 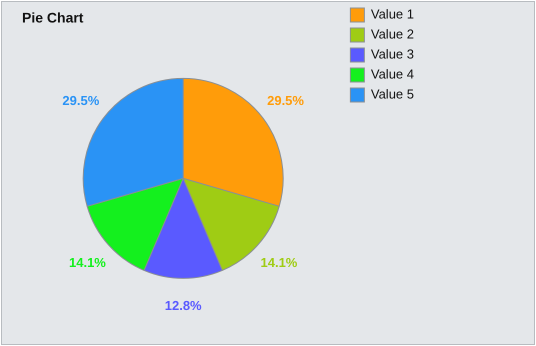 I want to click on legend-label: Value 3, so click(x=392, y=54).